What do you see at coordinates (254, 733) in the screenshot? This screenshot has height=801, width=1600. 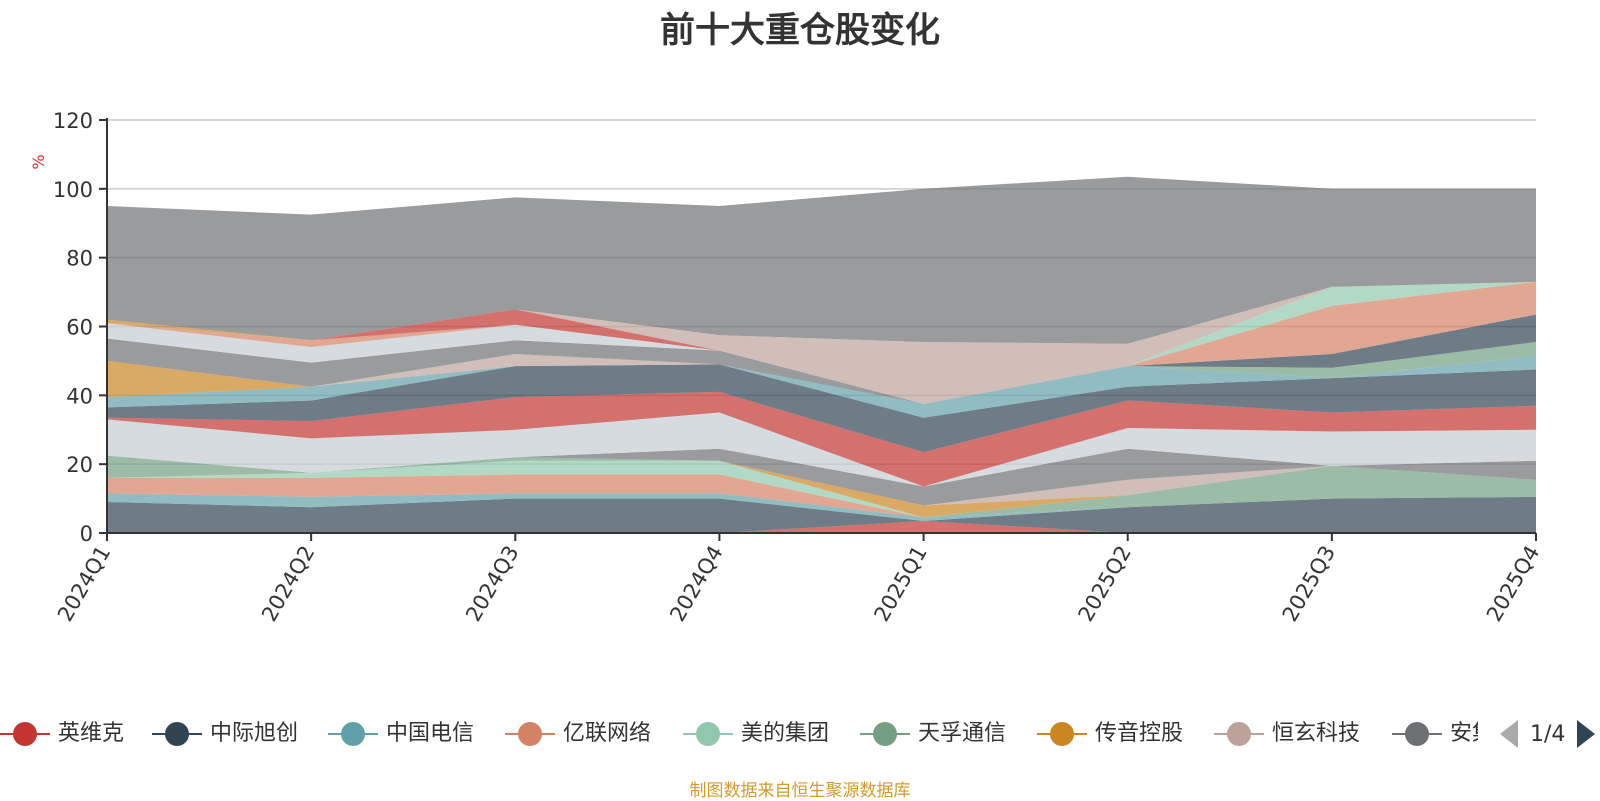 I see `legend-label: 中际旭创` at bounding box center [254, 733].